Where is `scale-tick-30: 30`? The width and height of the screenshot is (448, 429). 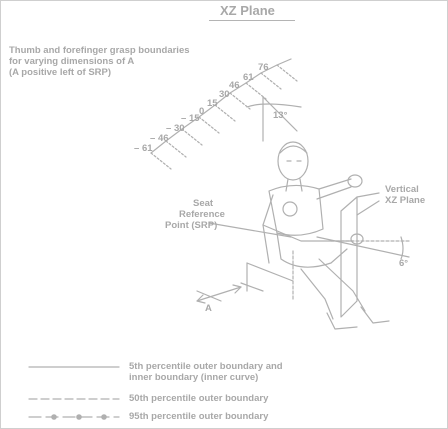
scale-tick-30: 30 is located at coordinates (224, 94).